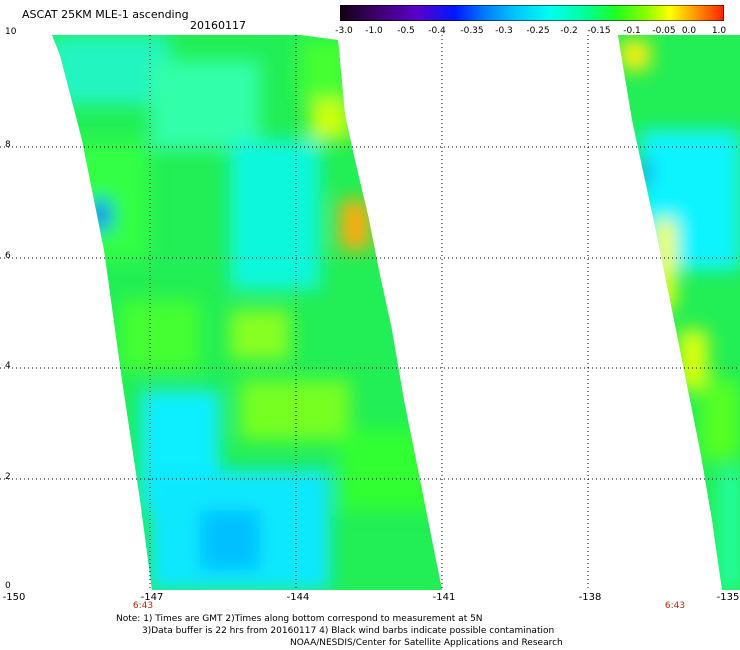  I want to click on colorbar-tick: -0.3, so click(504, 31).